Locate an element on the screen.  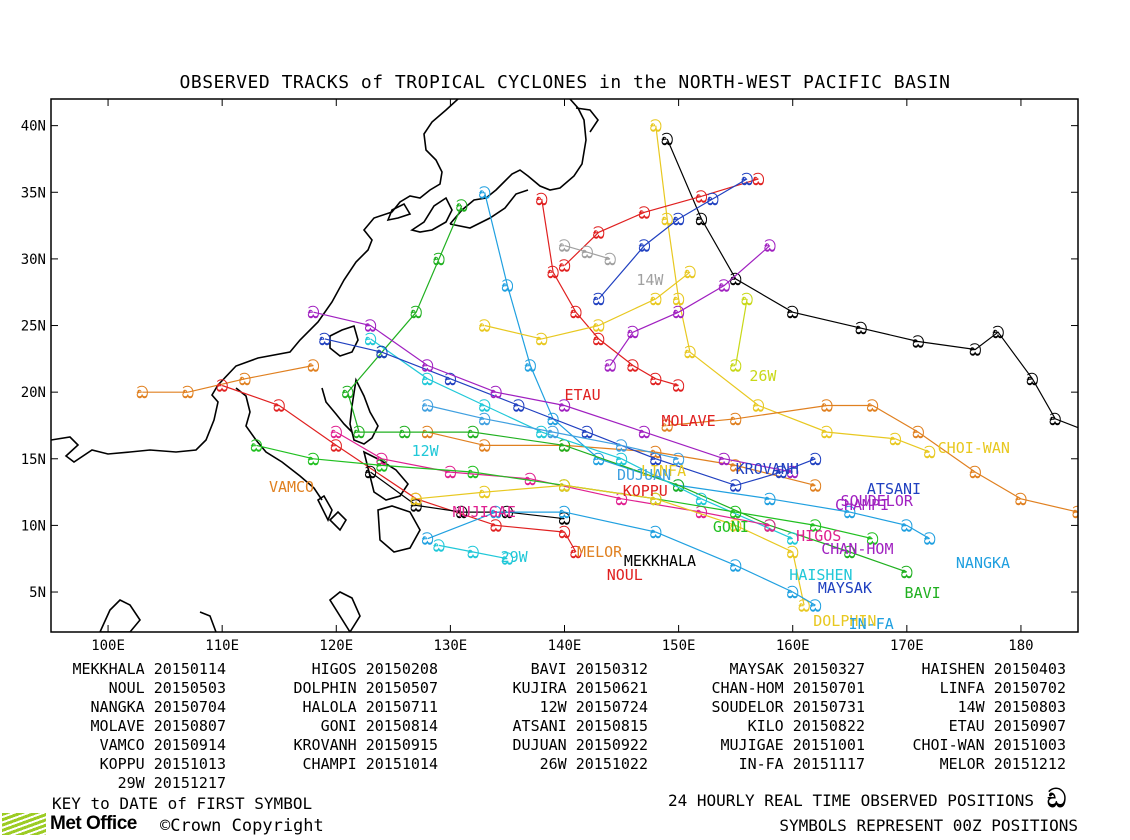
storm-name-label: 14W is located at coordinates (650, 280).